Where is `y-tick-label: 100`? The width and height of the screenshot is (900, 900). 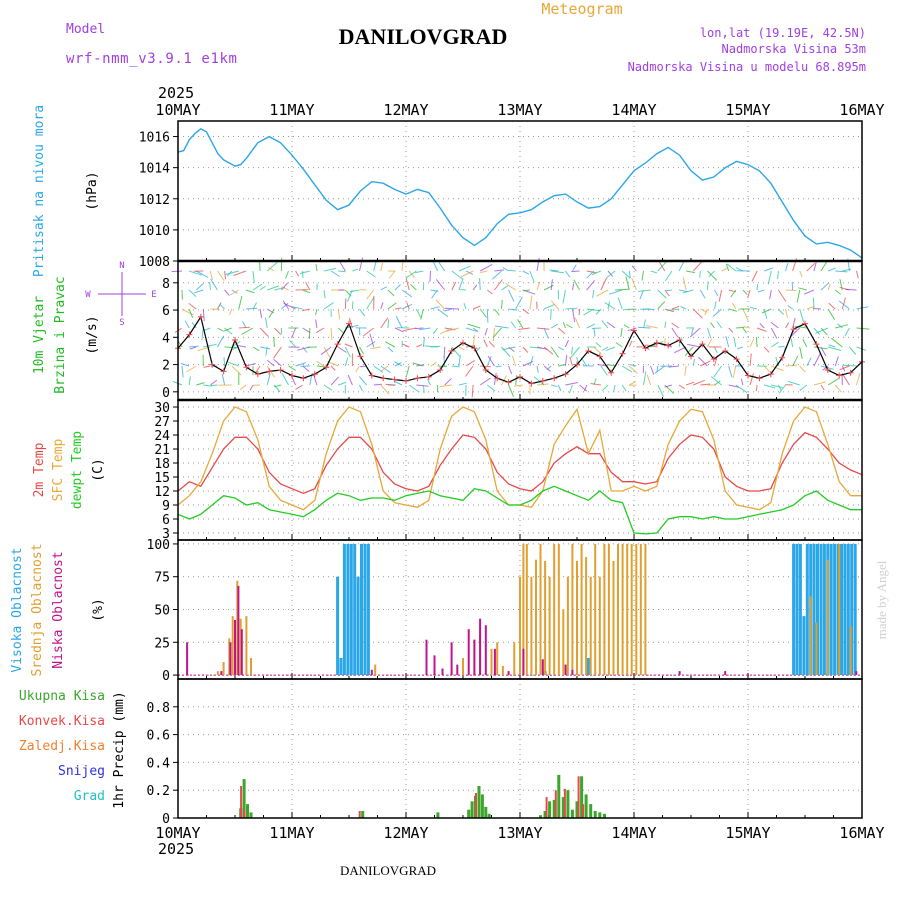 y-tick-label: 100 is located at coordinates (158, 545).